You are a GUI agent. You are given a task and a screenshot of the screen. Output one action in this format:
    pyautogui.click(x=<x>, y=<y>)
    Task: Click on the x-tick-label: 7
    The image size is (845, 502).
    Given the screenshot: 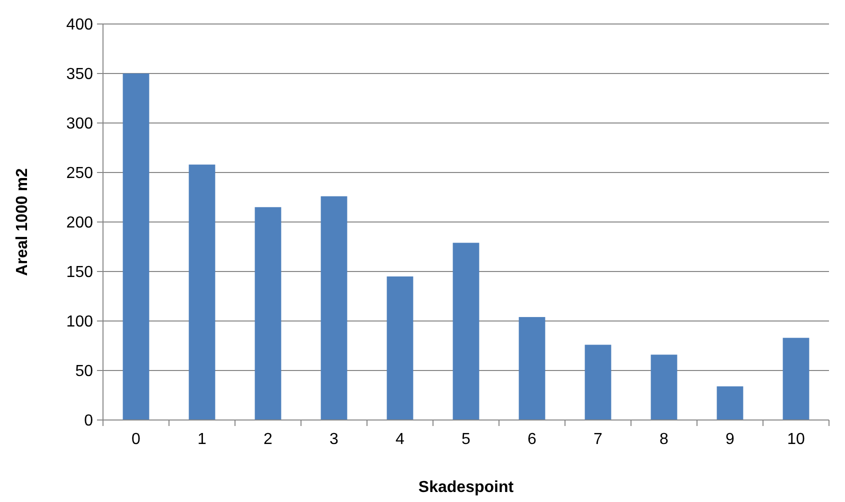 What is the action you would take?
    pyautogui.click(x=598, y=439)
    